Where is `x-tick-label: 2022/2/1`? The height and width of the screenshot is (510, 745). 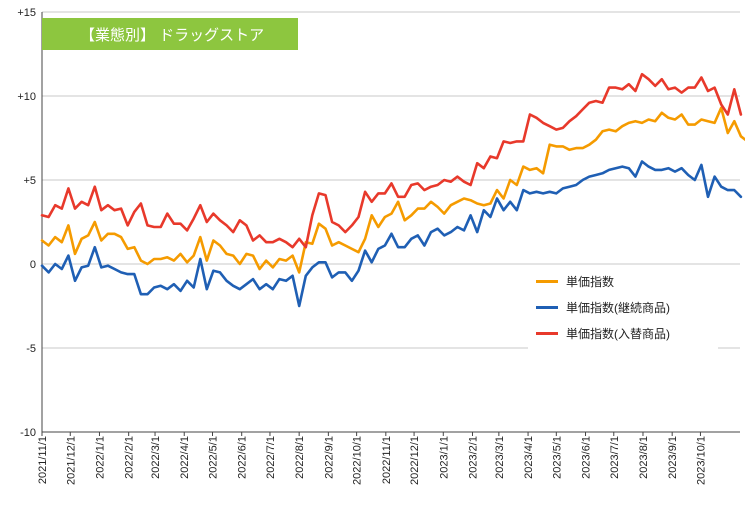
x-tick-label: 2022/2/1 is located at coordinates (130, 457).